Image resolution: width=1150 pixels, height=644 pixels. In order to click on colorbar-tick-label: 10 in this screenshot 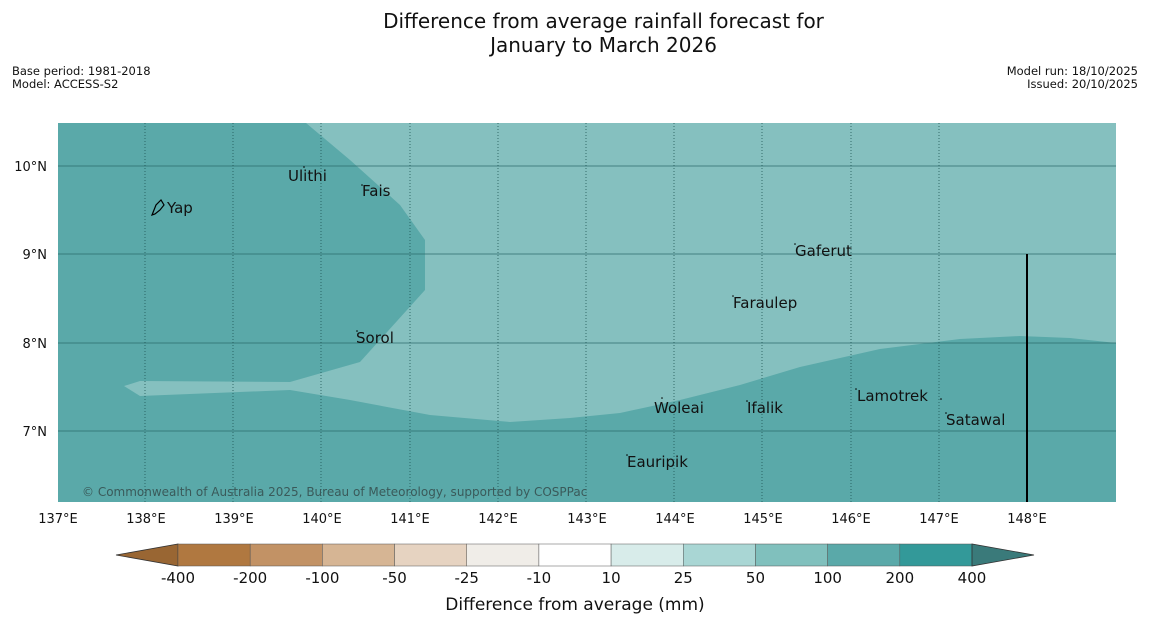, I will do `click(611, 578)`.